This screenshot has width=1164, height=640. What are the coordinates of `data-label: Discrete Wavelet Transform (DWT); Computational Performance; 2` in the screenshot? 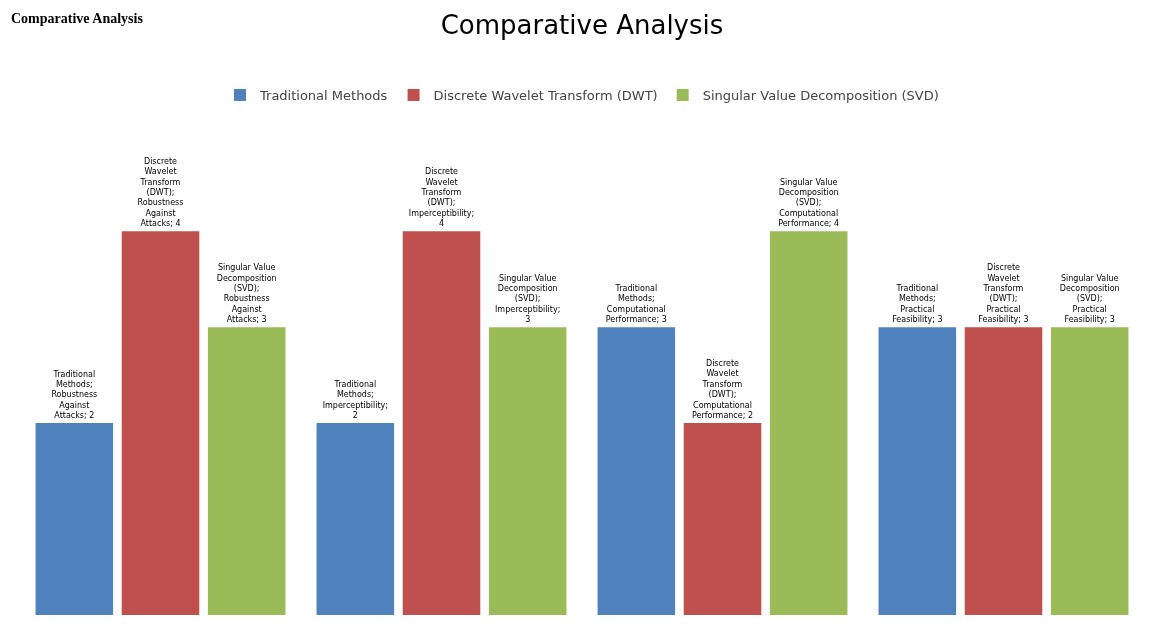 It's located at (722, 390).